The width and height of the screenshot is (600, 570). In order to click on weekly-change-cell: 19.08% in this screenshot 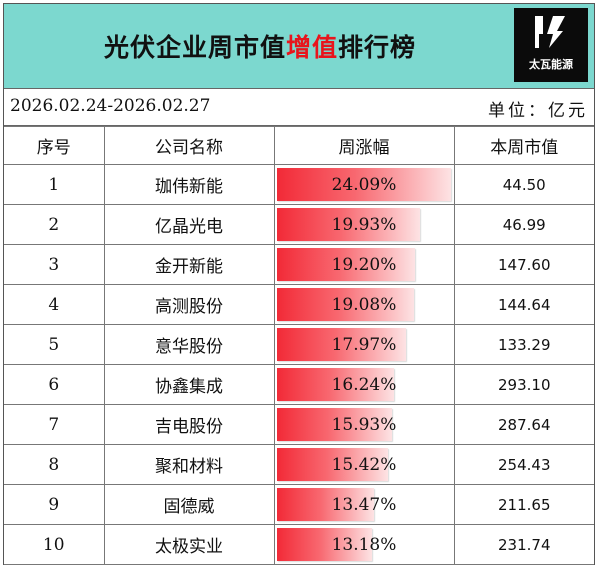, I will do `click(364, 304)`.